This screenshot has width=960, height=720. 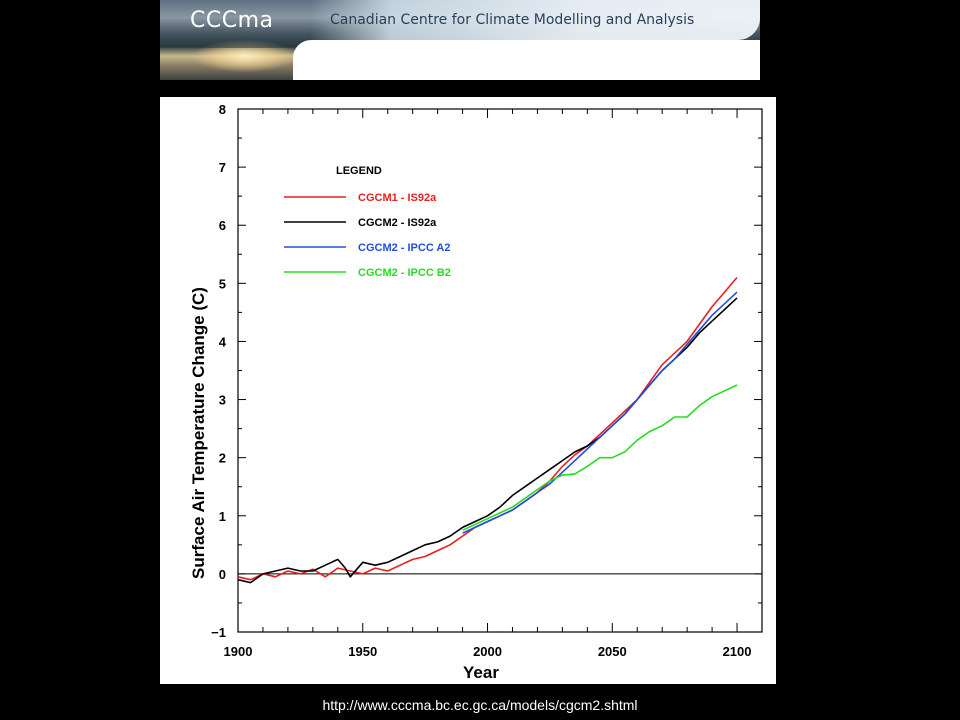 What do you see at coordinates (223, 341) in the screenshot?
I see `y-tick-label: 4` at bounding box center [223, 341].